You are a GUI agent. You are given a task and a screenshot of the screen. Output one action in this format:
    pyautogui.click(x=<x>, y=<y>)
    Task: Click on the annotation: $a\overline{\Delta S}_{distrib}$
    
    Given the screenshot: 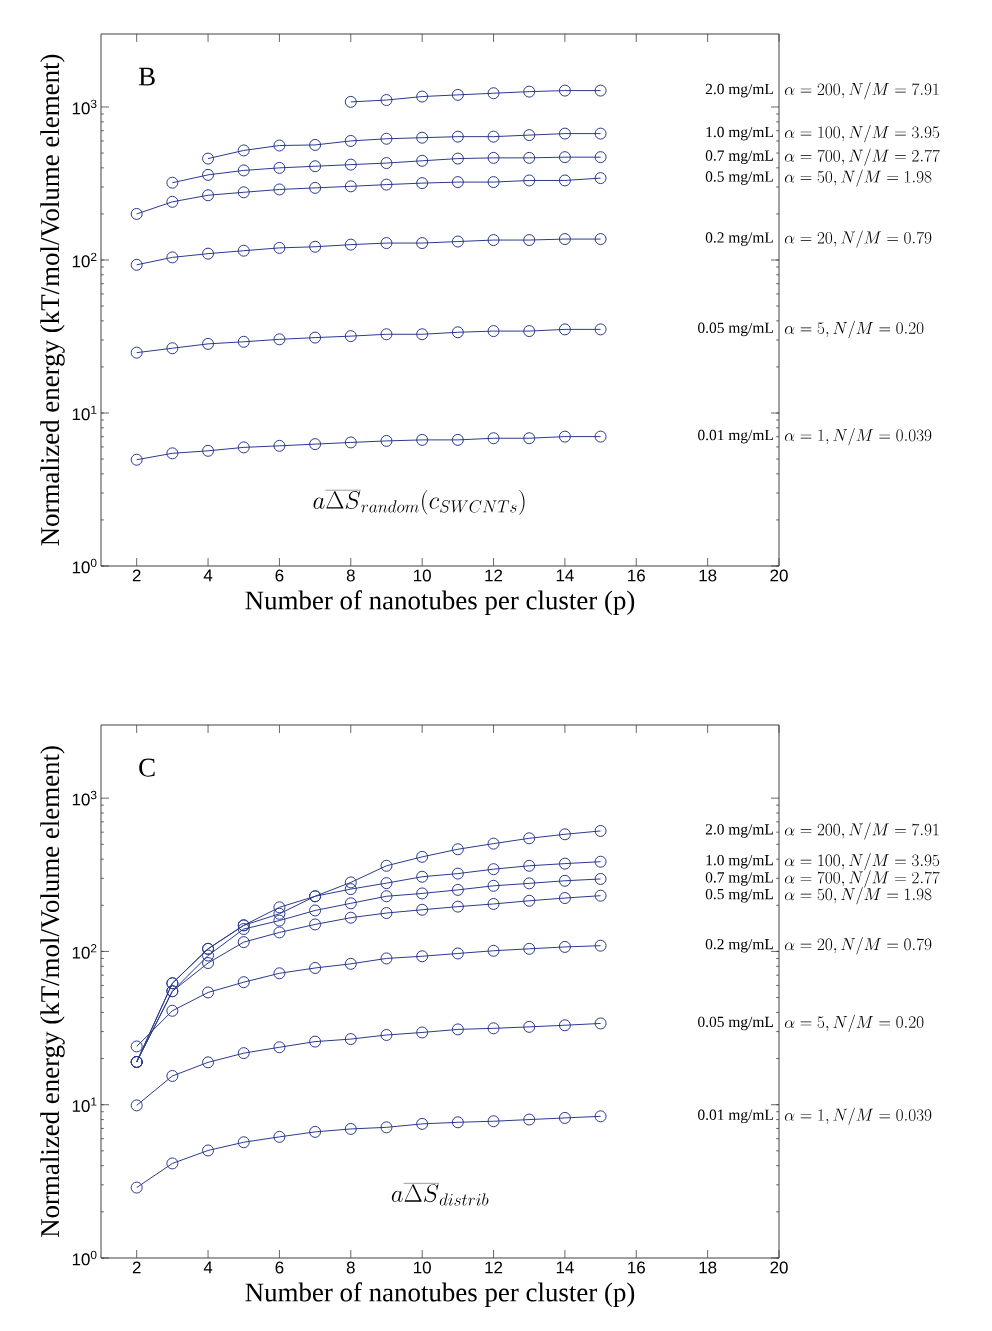 What is the action you would take?
    pyautogui.click(x=440, y=1194)
    